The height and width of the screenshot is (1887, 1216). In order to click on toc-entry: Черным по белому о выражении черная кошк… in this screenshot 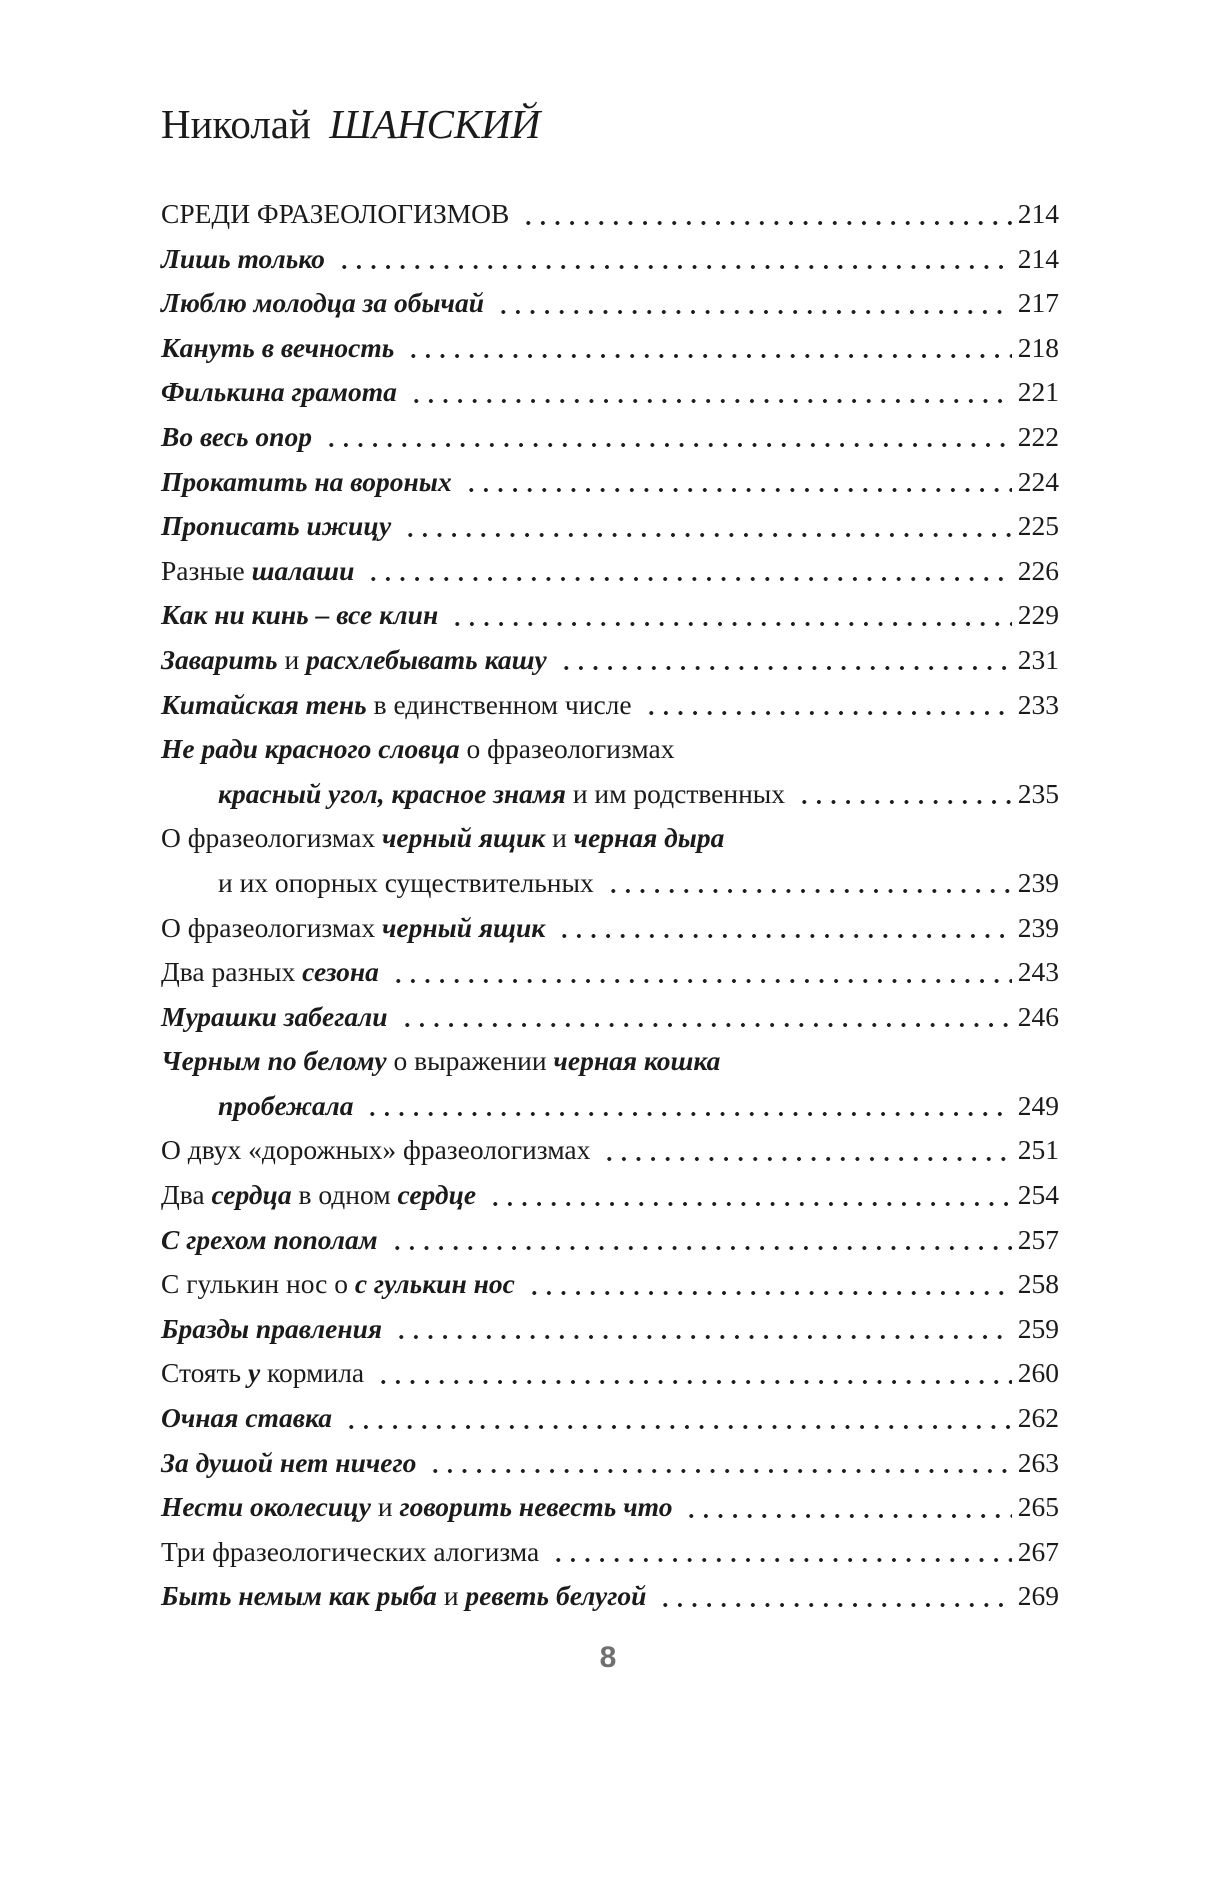, I will do `click(610, 1061)`.